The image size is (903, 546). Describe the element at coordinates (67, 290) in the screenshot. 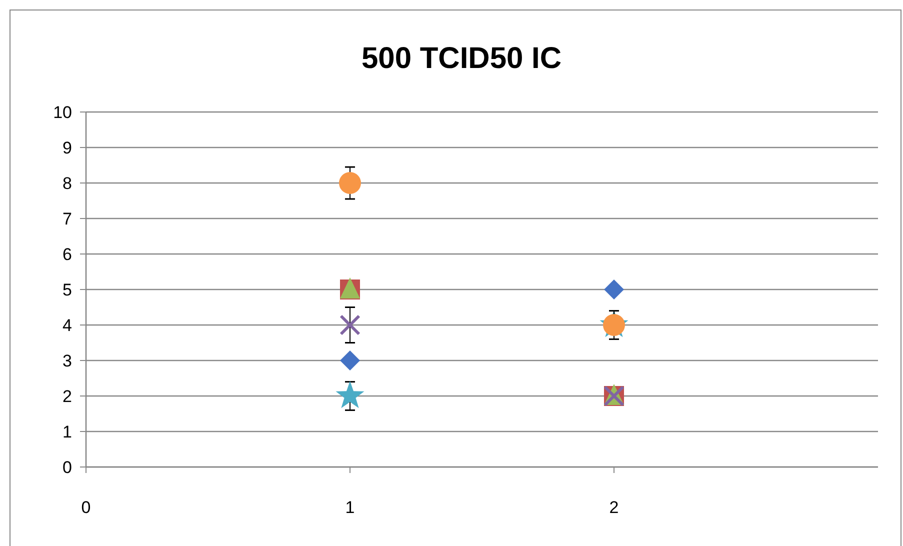

I see `y-tick-label: 5` at that location.